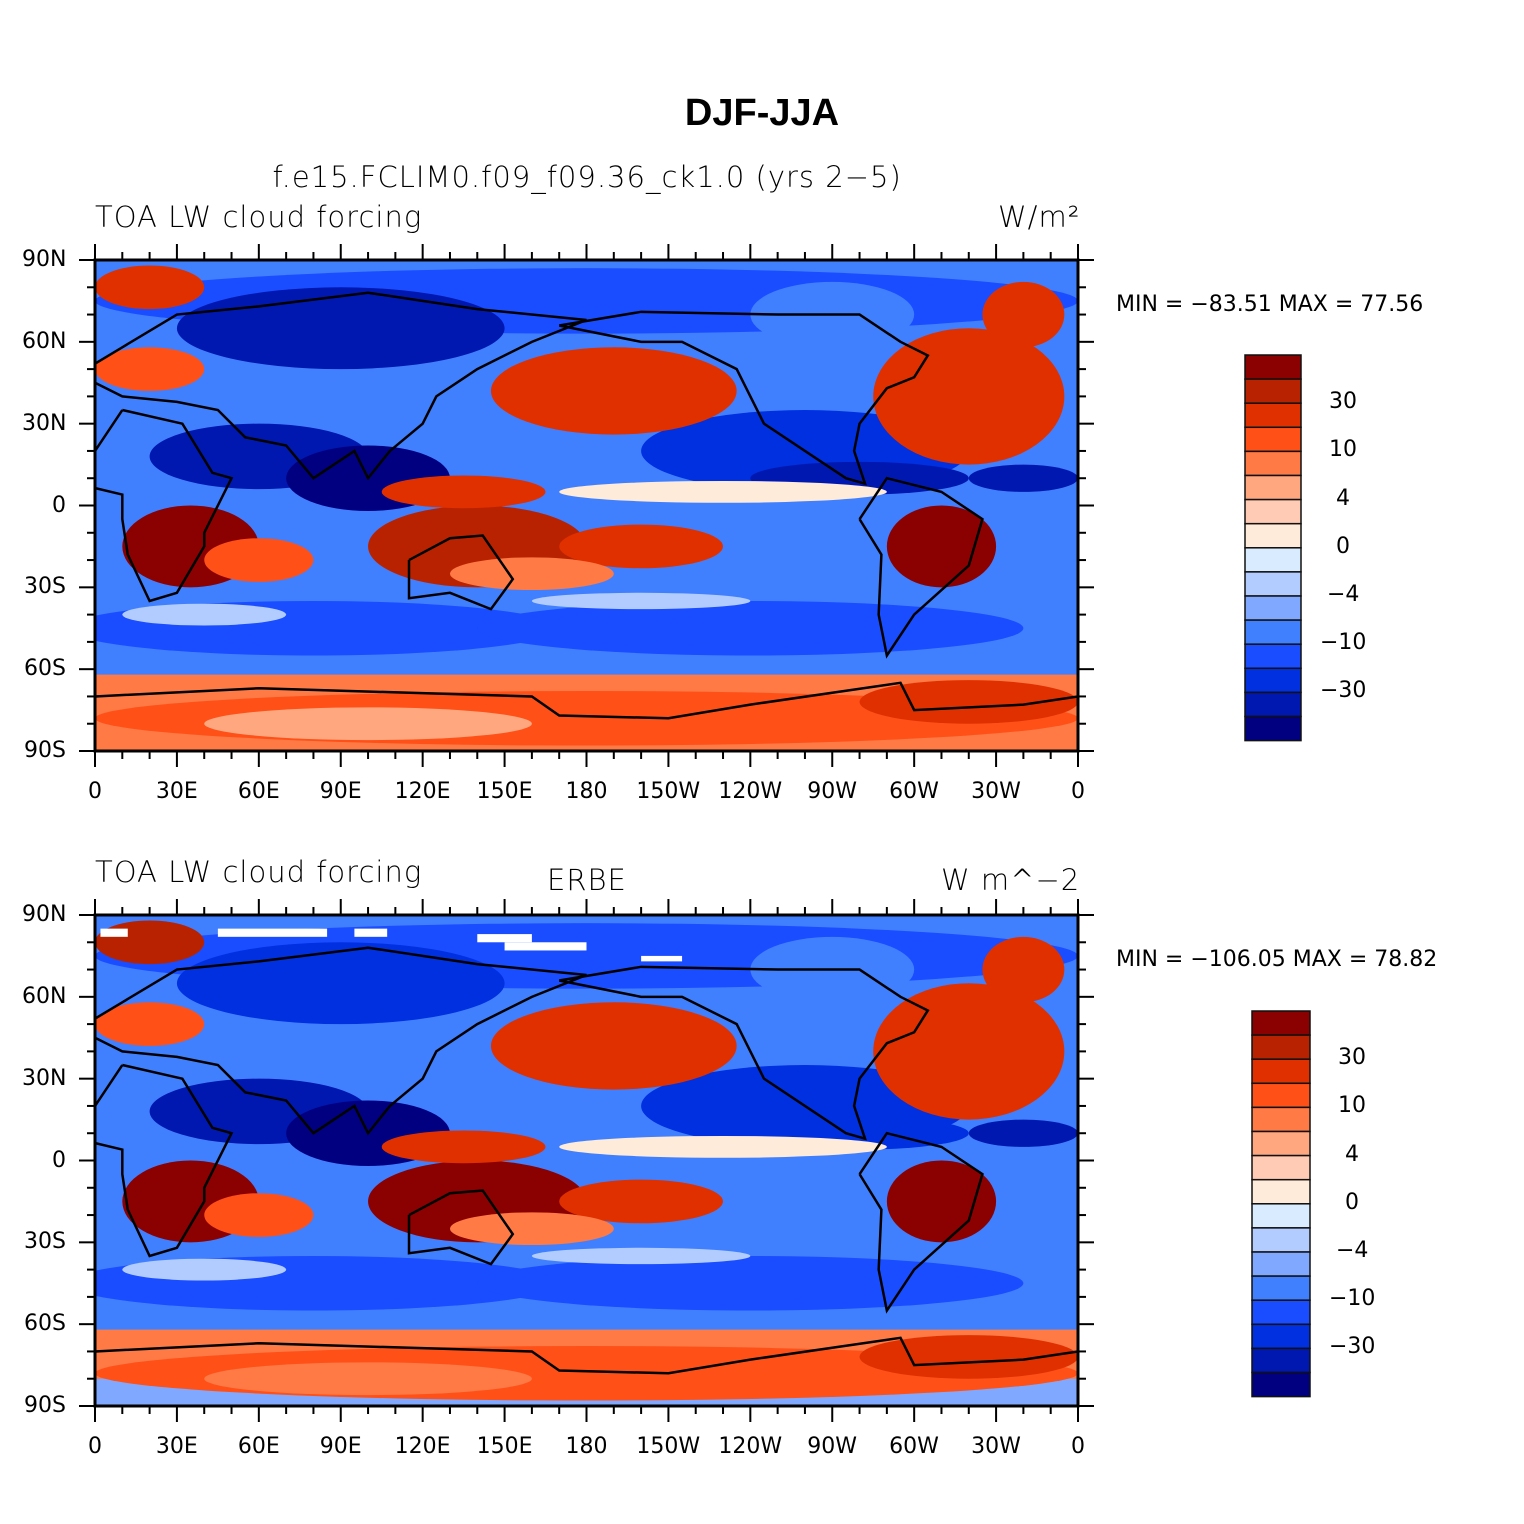 The height and width of the screenshot is (1524, 1524). I want to click on colorbar, so click(1273, 548).